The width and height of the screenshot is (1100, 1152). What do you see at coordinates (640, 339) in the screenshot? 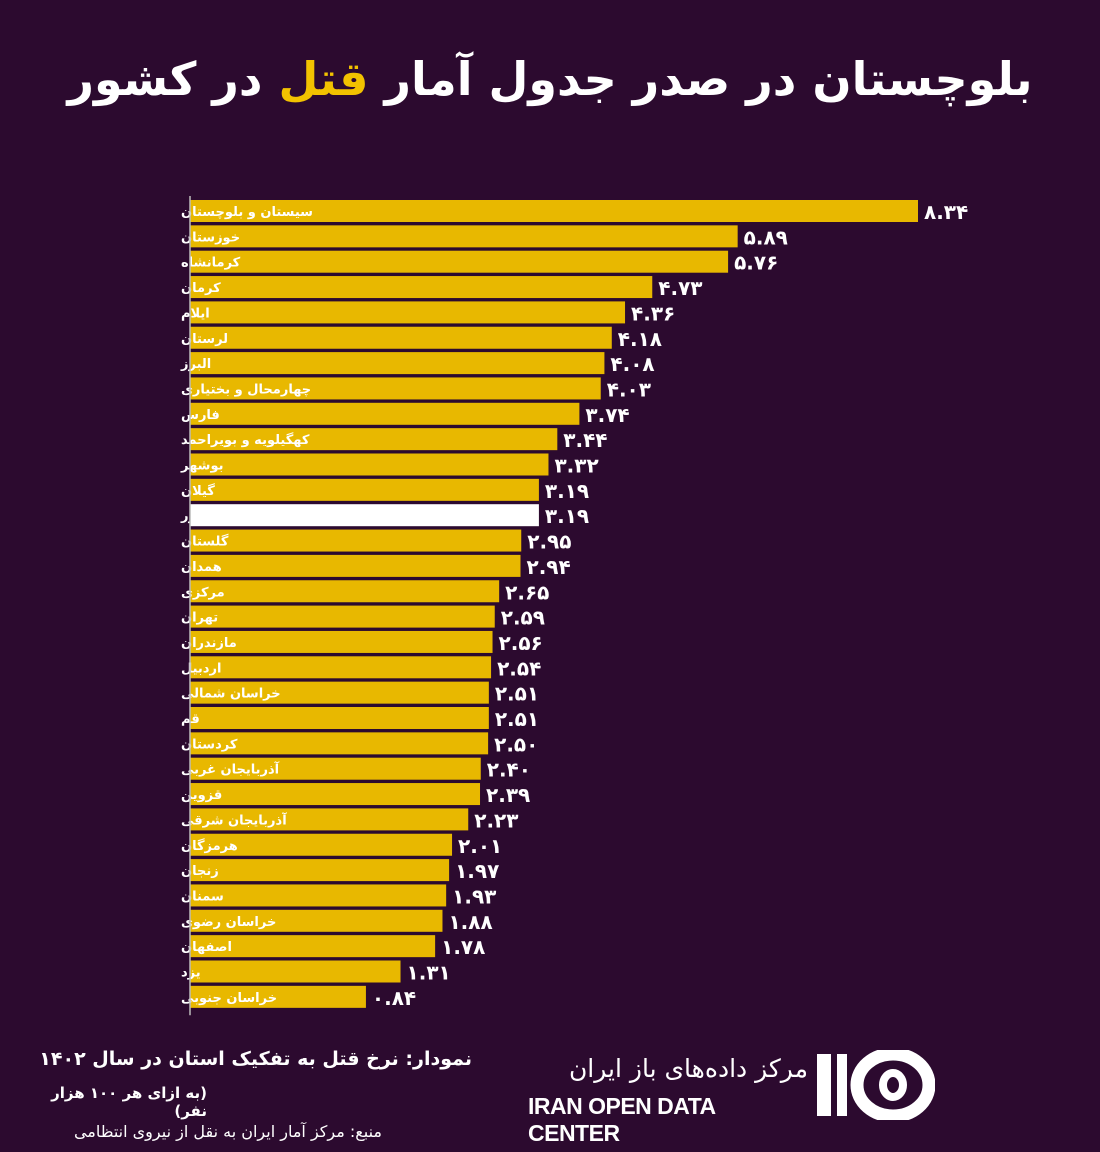
I see `value-label: ۴.۱۸` at bounding box center [640, 339].